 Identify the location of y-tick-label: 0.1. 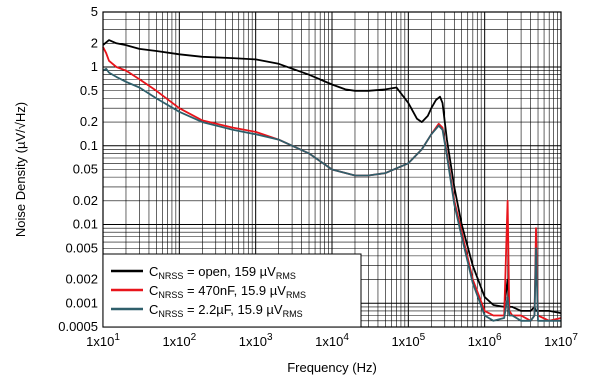
(89, 145).